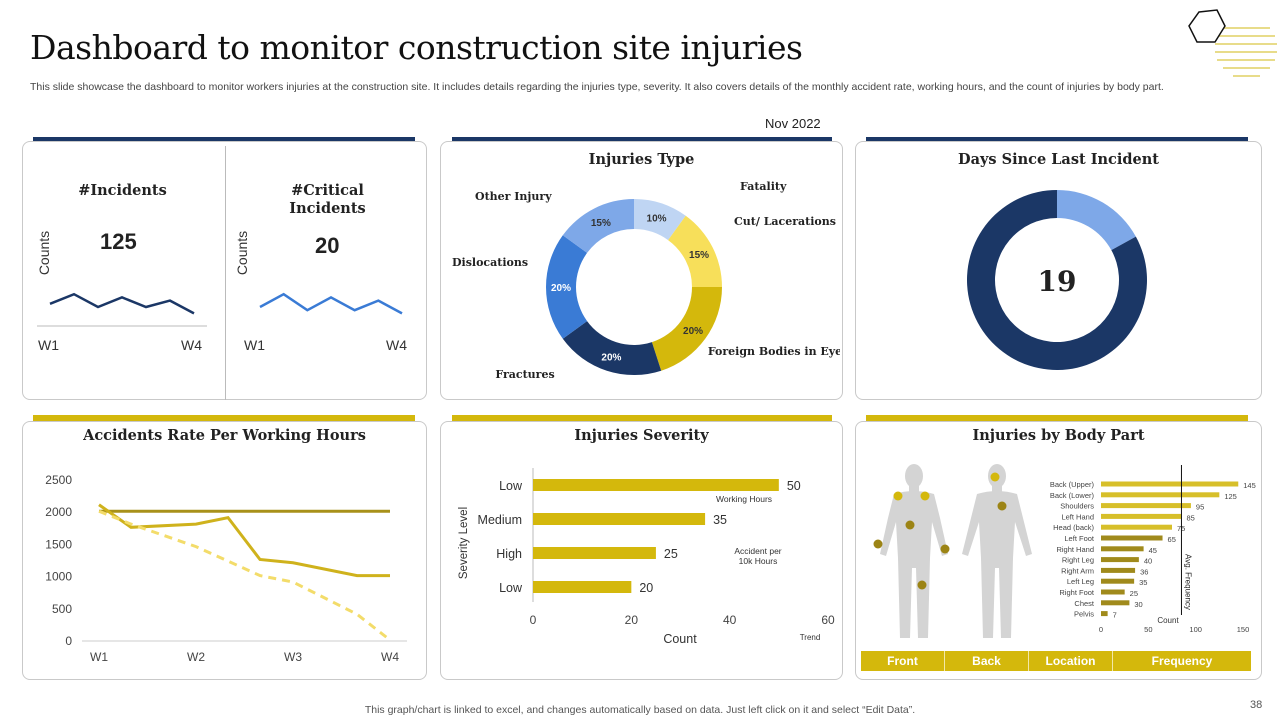  What do you see at coordinates (1075, 549) in the screenshot?
I see `body-part-label: Right Hand` at bounding box center [1075, 549].